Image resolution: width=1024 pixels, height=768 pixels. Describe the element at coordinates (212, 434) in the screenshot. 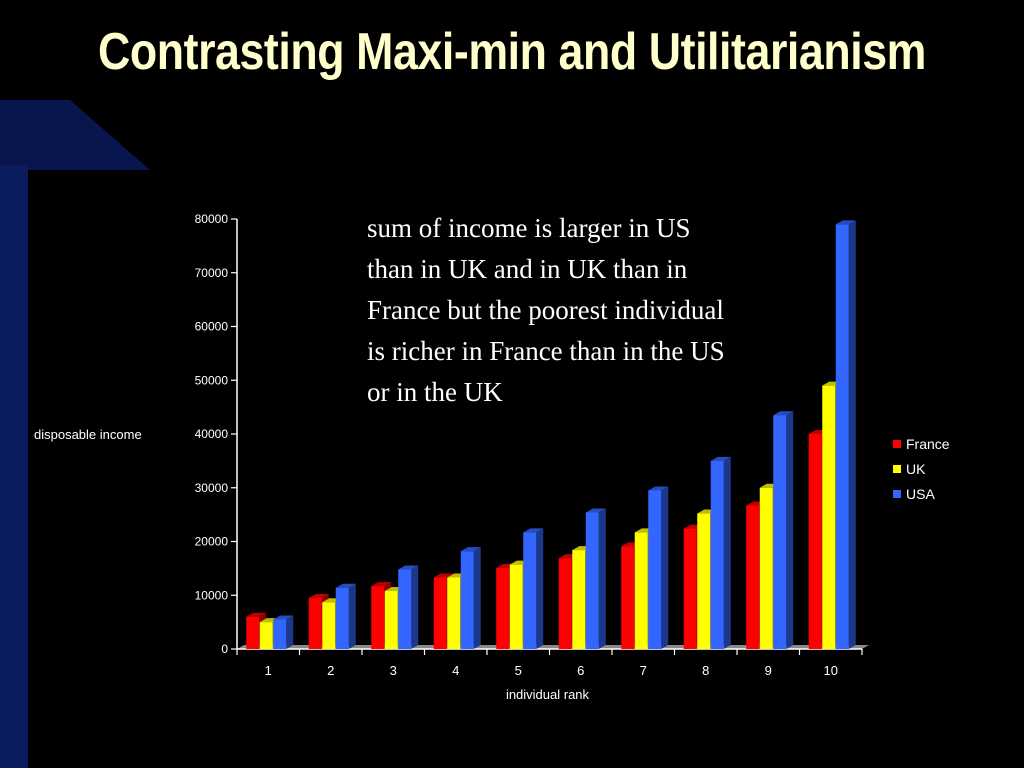

I see `y-tick-label: 40000` at that location.